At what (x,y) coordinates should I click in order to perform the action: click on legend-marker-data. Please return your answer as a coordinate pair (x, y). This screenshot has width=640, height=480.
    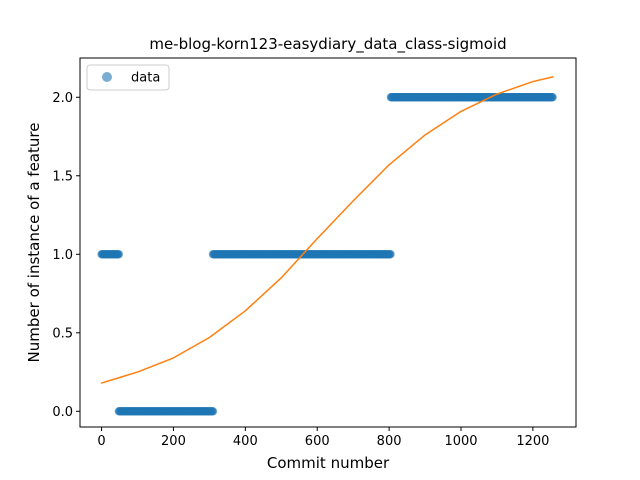
    Looking at the image, I should click on (107, 77).